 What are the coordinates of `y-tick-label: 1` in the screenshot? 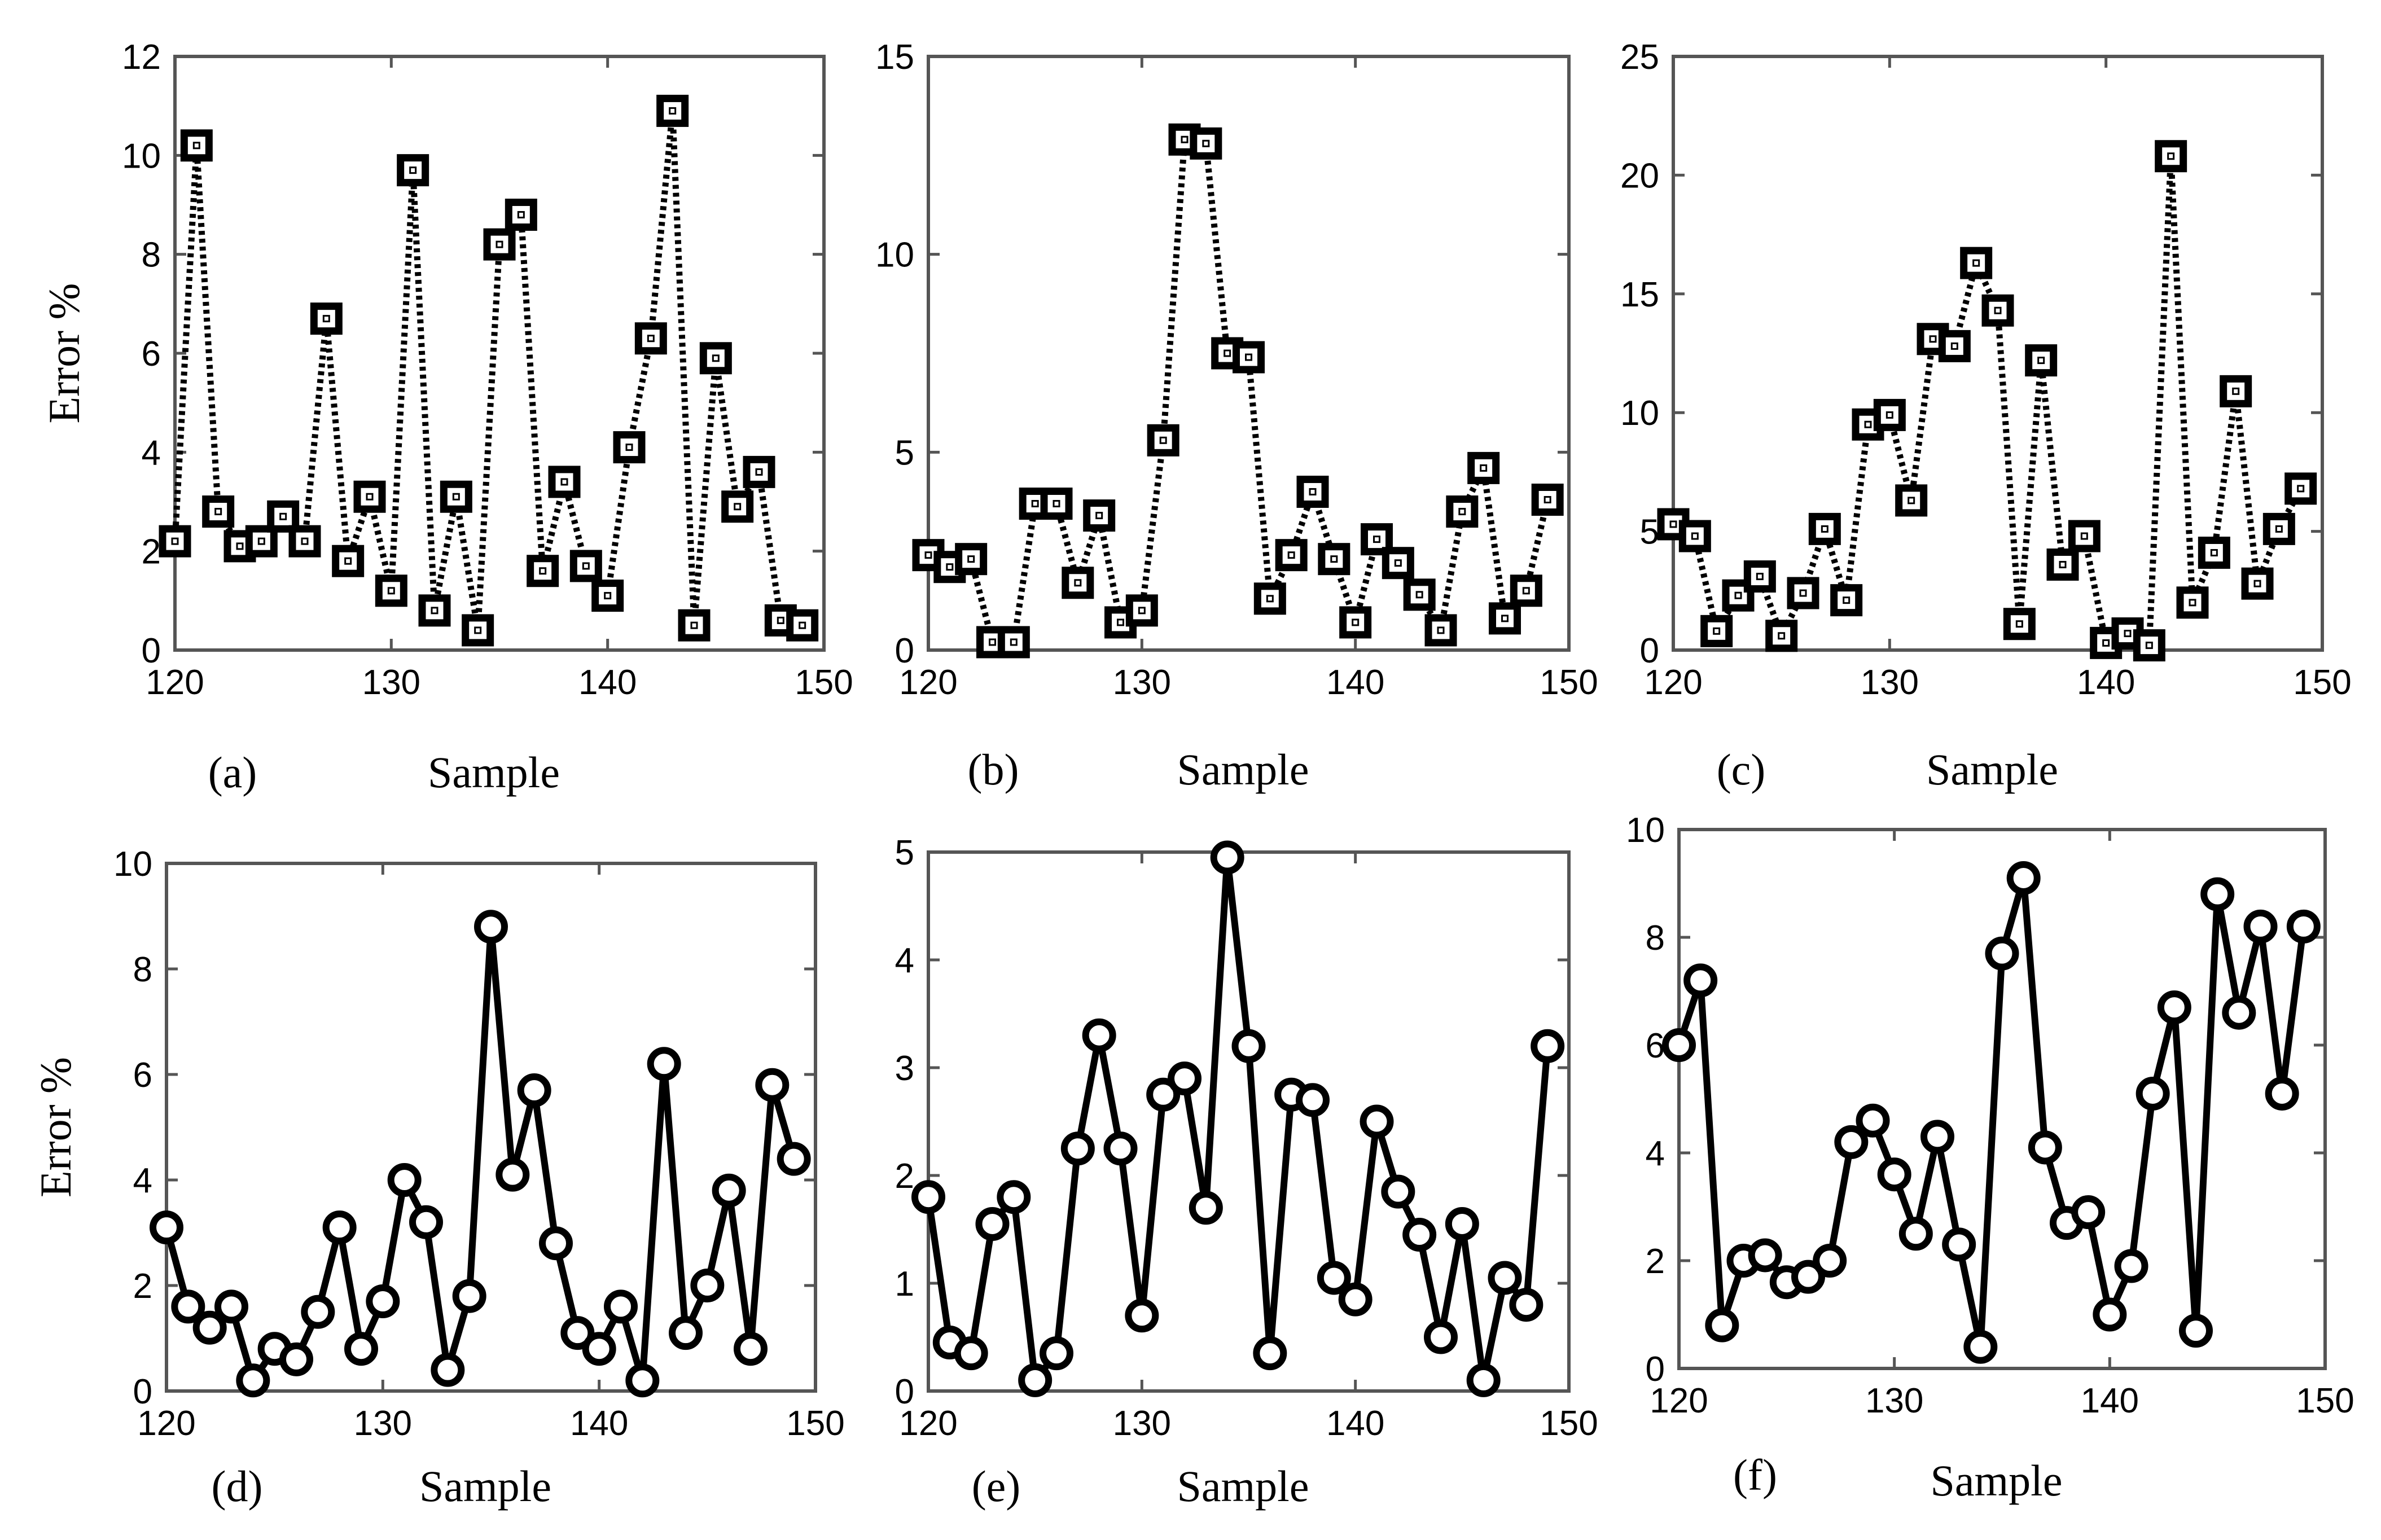 It's located at (904, 1284).